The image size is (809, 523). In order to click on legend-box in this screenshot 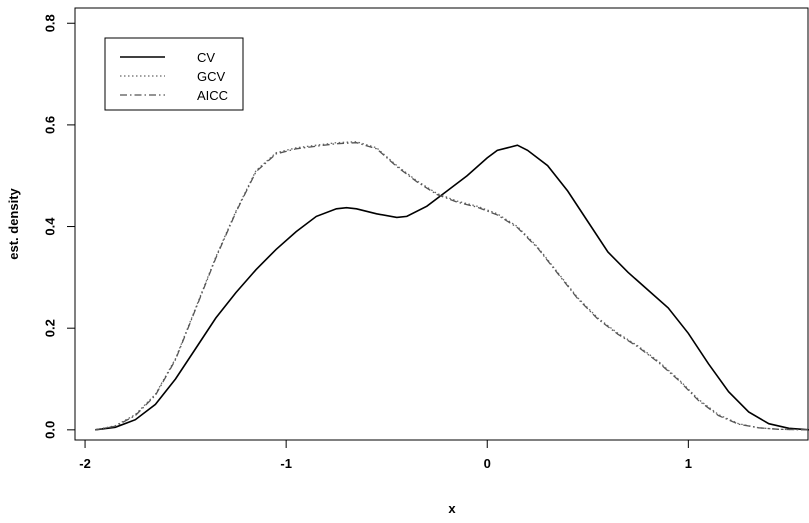, I will do `click(174, 74)`.